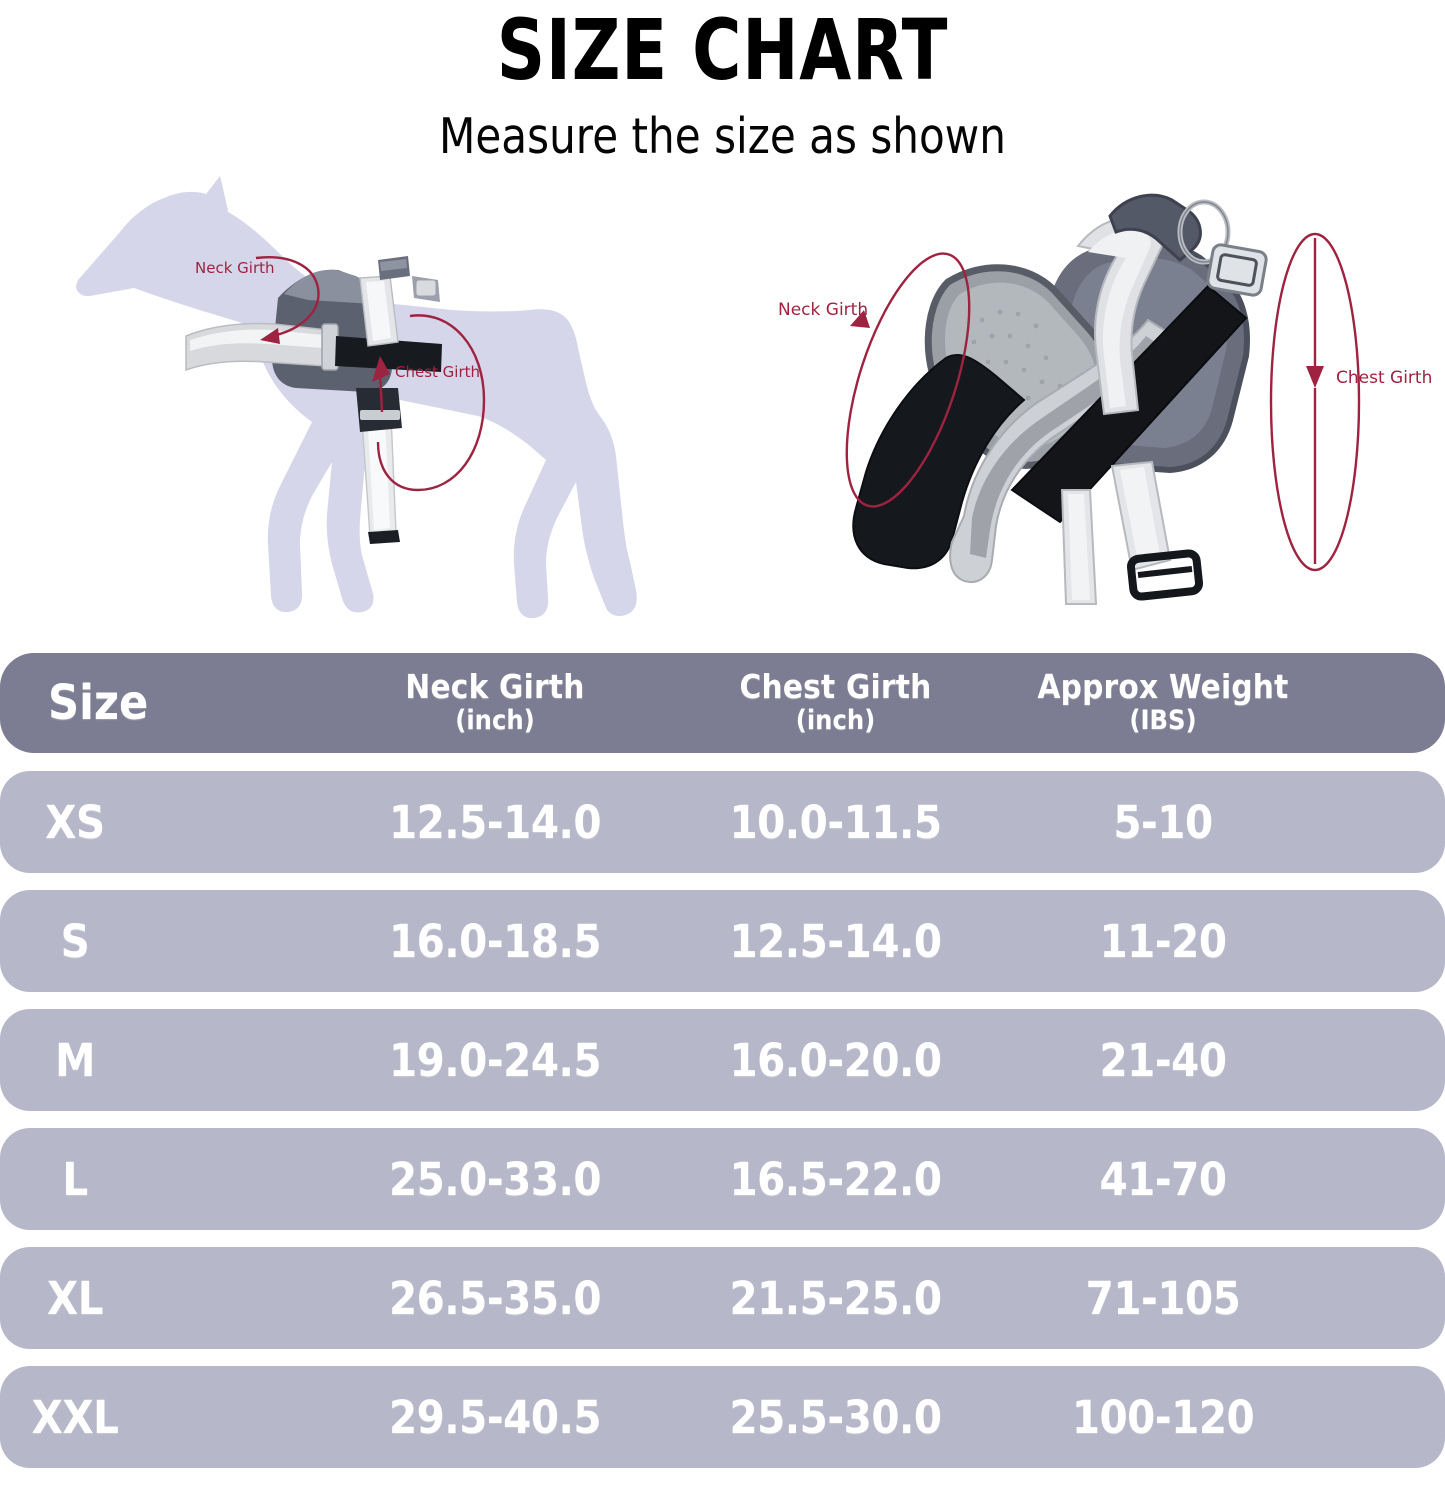 Image resolution: width=1445 pixels, height=1495 pixels. I want to click on column-header-neck-girth: Neck Girth (inch), so click(500, 702).